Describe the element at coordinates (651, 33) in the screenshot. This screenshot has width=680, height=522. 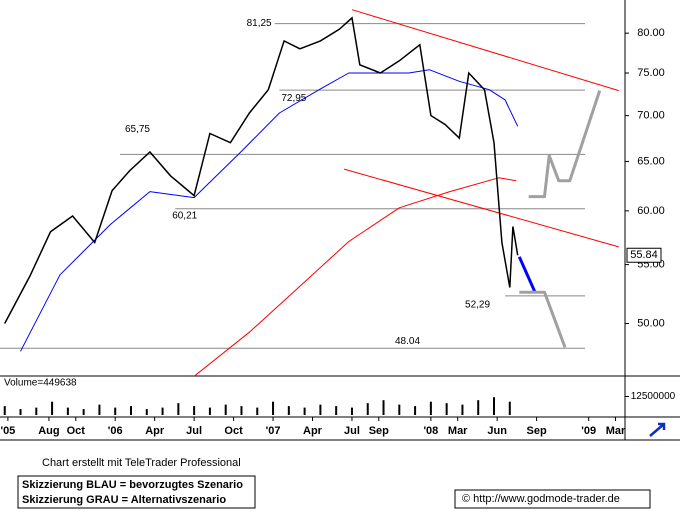
I see `y-tick-label: 80.00` at that location.